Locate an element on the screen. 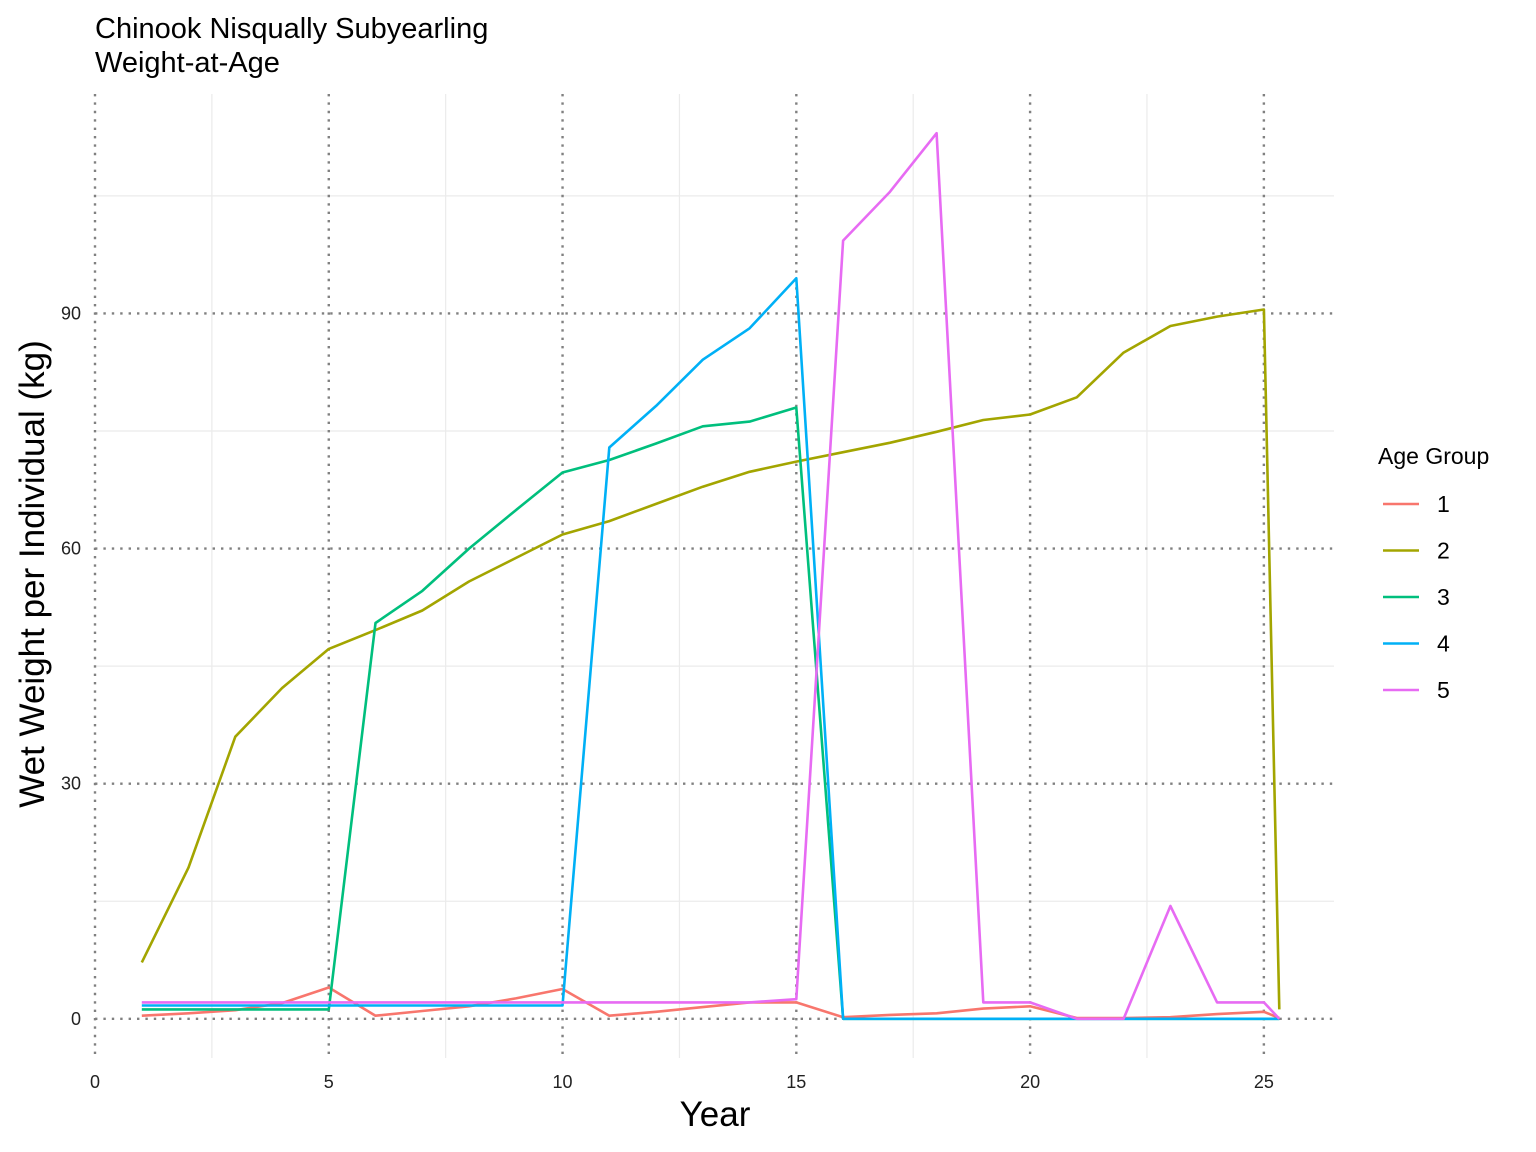 Image resolution: width=1536 pixels, height=1152 pixels. y-axis-tick-labels: 0 30 60 90 is located at coordinates (71, 665).